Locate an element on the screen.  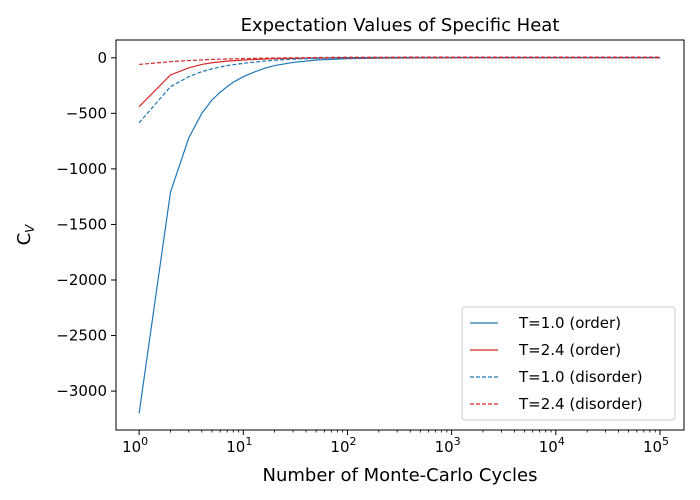
x-tick-label: 10¹ is located at coordinates (239, 445).